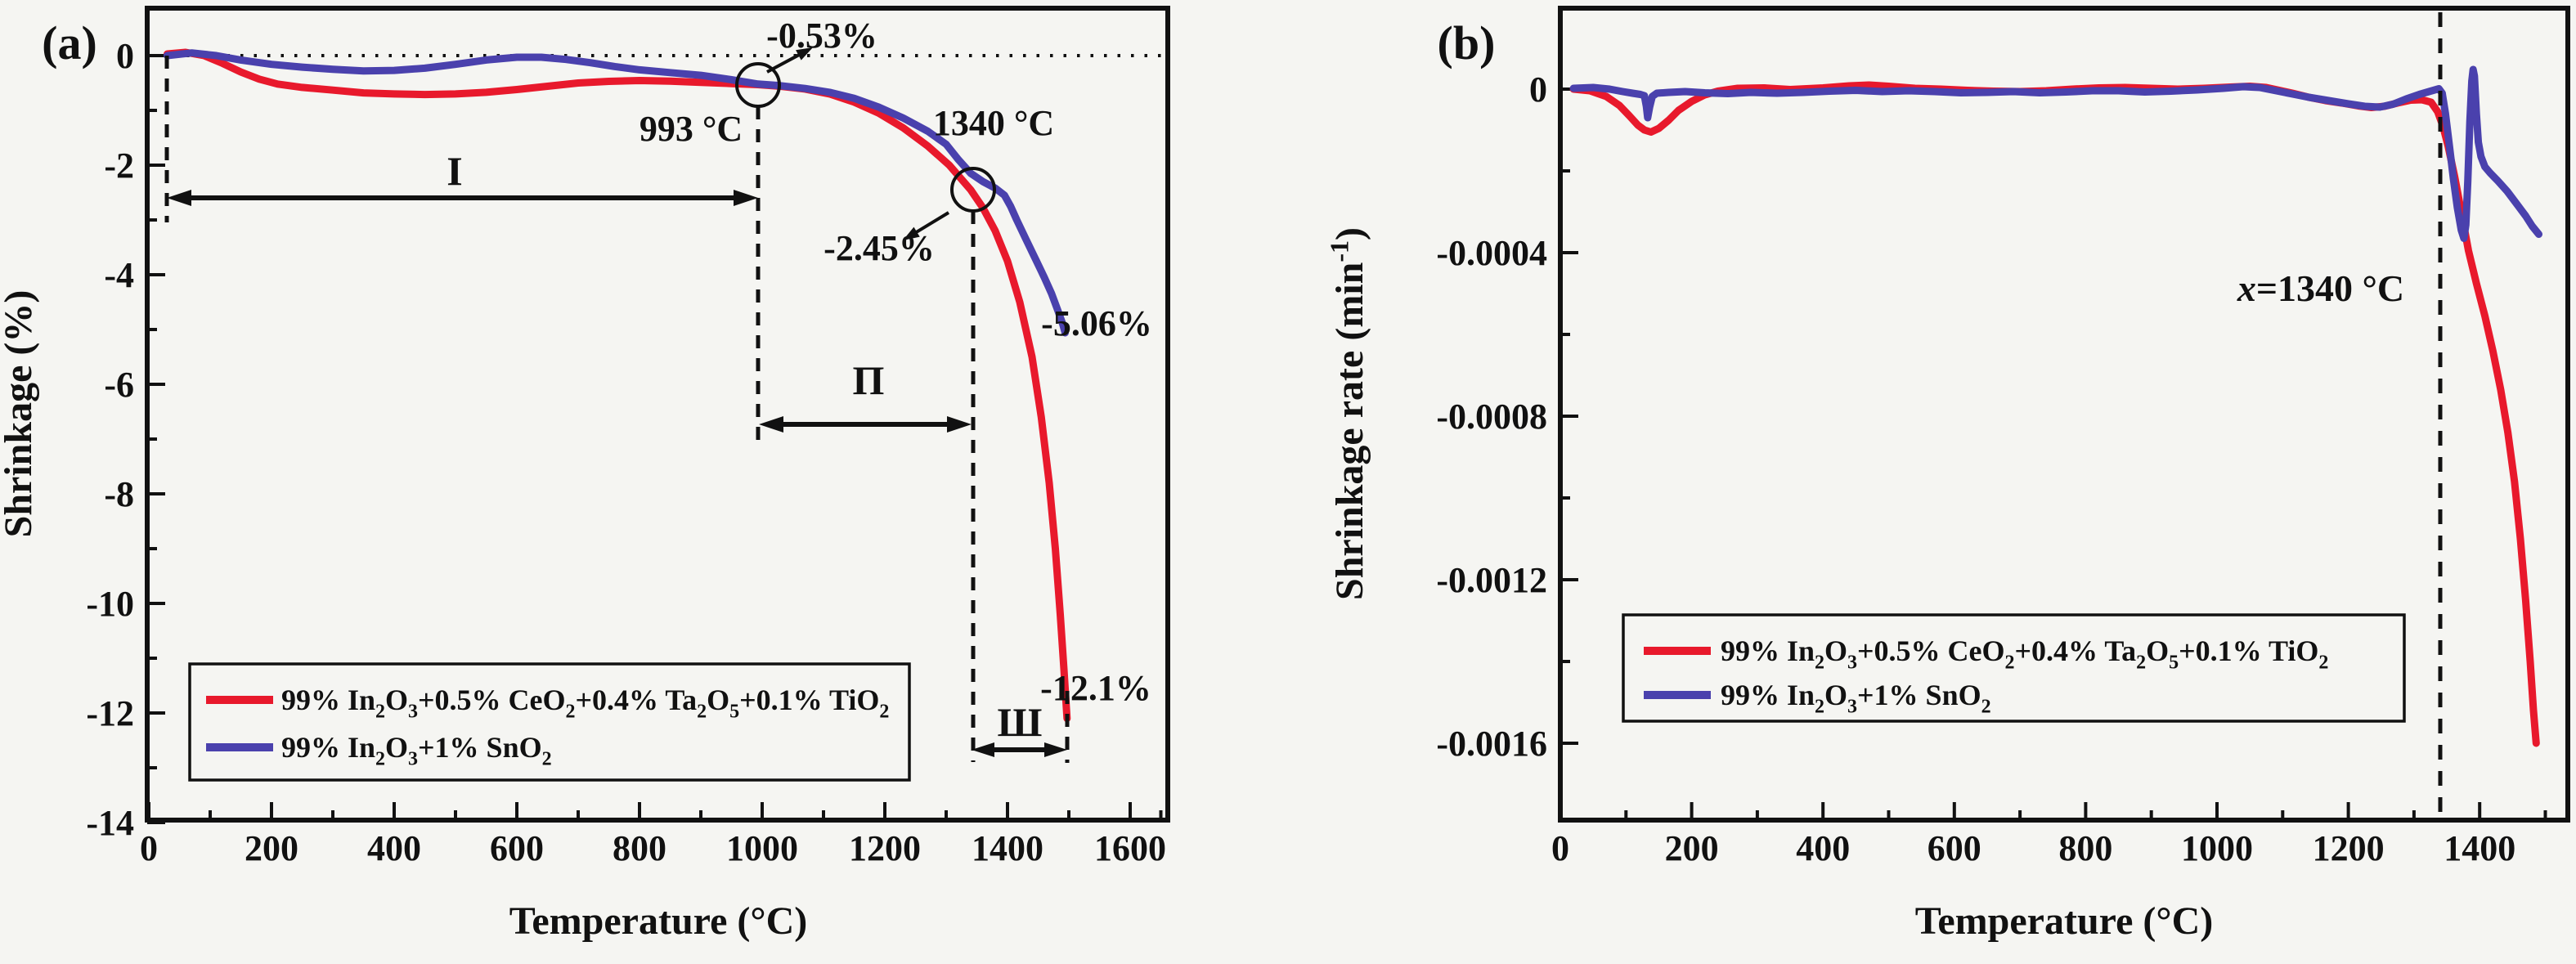  What do you see at coordinates (1467, 42) in the screenshot?
I see `text-run: (b)` at bounding box center [1467, 42].